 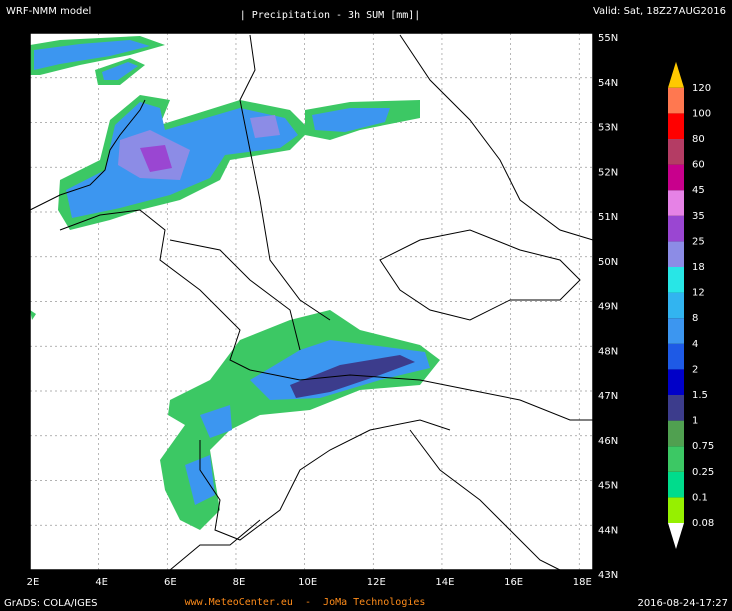 What do you see at coordinates (608, 262) in the screenshot?
I see `lat-tick-label: 50N` at bounding box center [608, 262].